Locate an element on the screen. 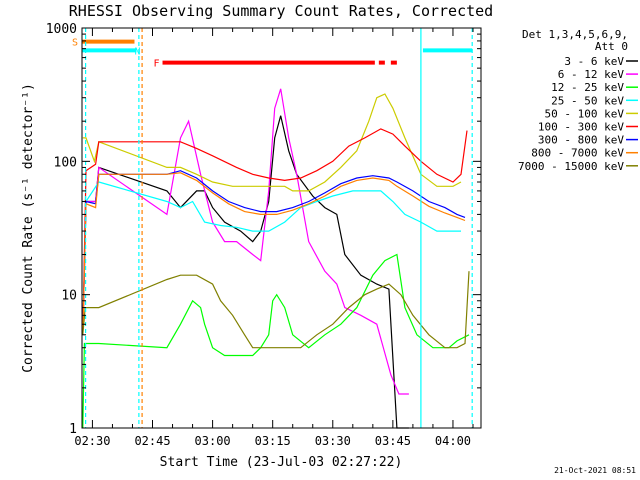 Image resolution: width=640 pixels, height=480 pixels. legend-header-1: Att 0 is located at coordinates (611, 46).